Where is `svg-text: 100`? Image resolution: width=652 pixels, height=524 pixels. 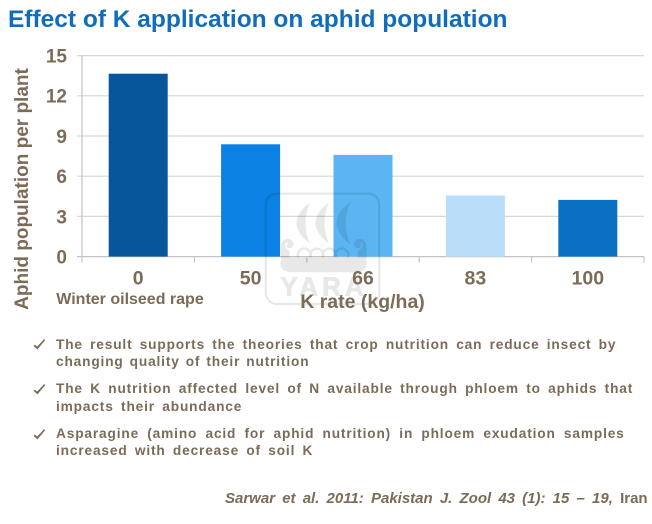
svg-text: 100 is located at coordinates (588, 278).